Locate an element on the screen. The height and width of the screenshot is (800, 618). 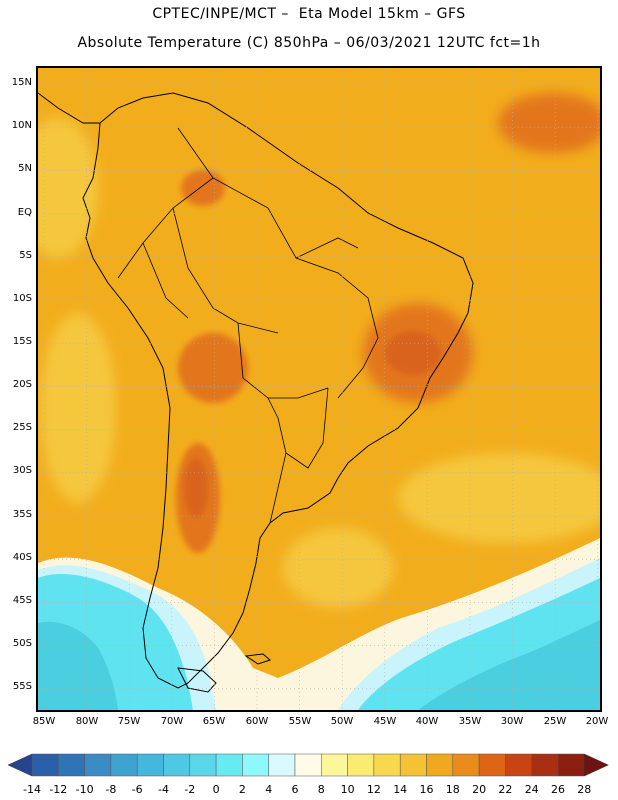
lon-label: 65W is located at coordinates (214, 721).